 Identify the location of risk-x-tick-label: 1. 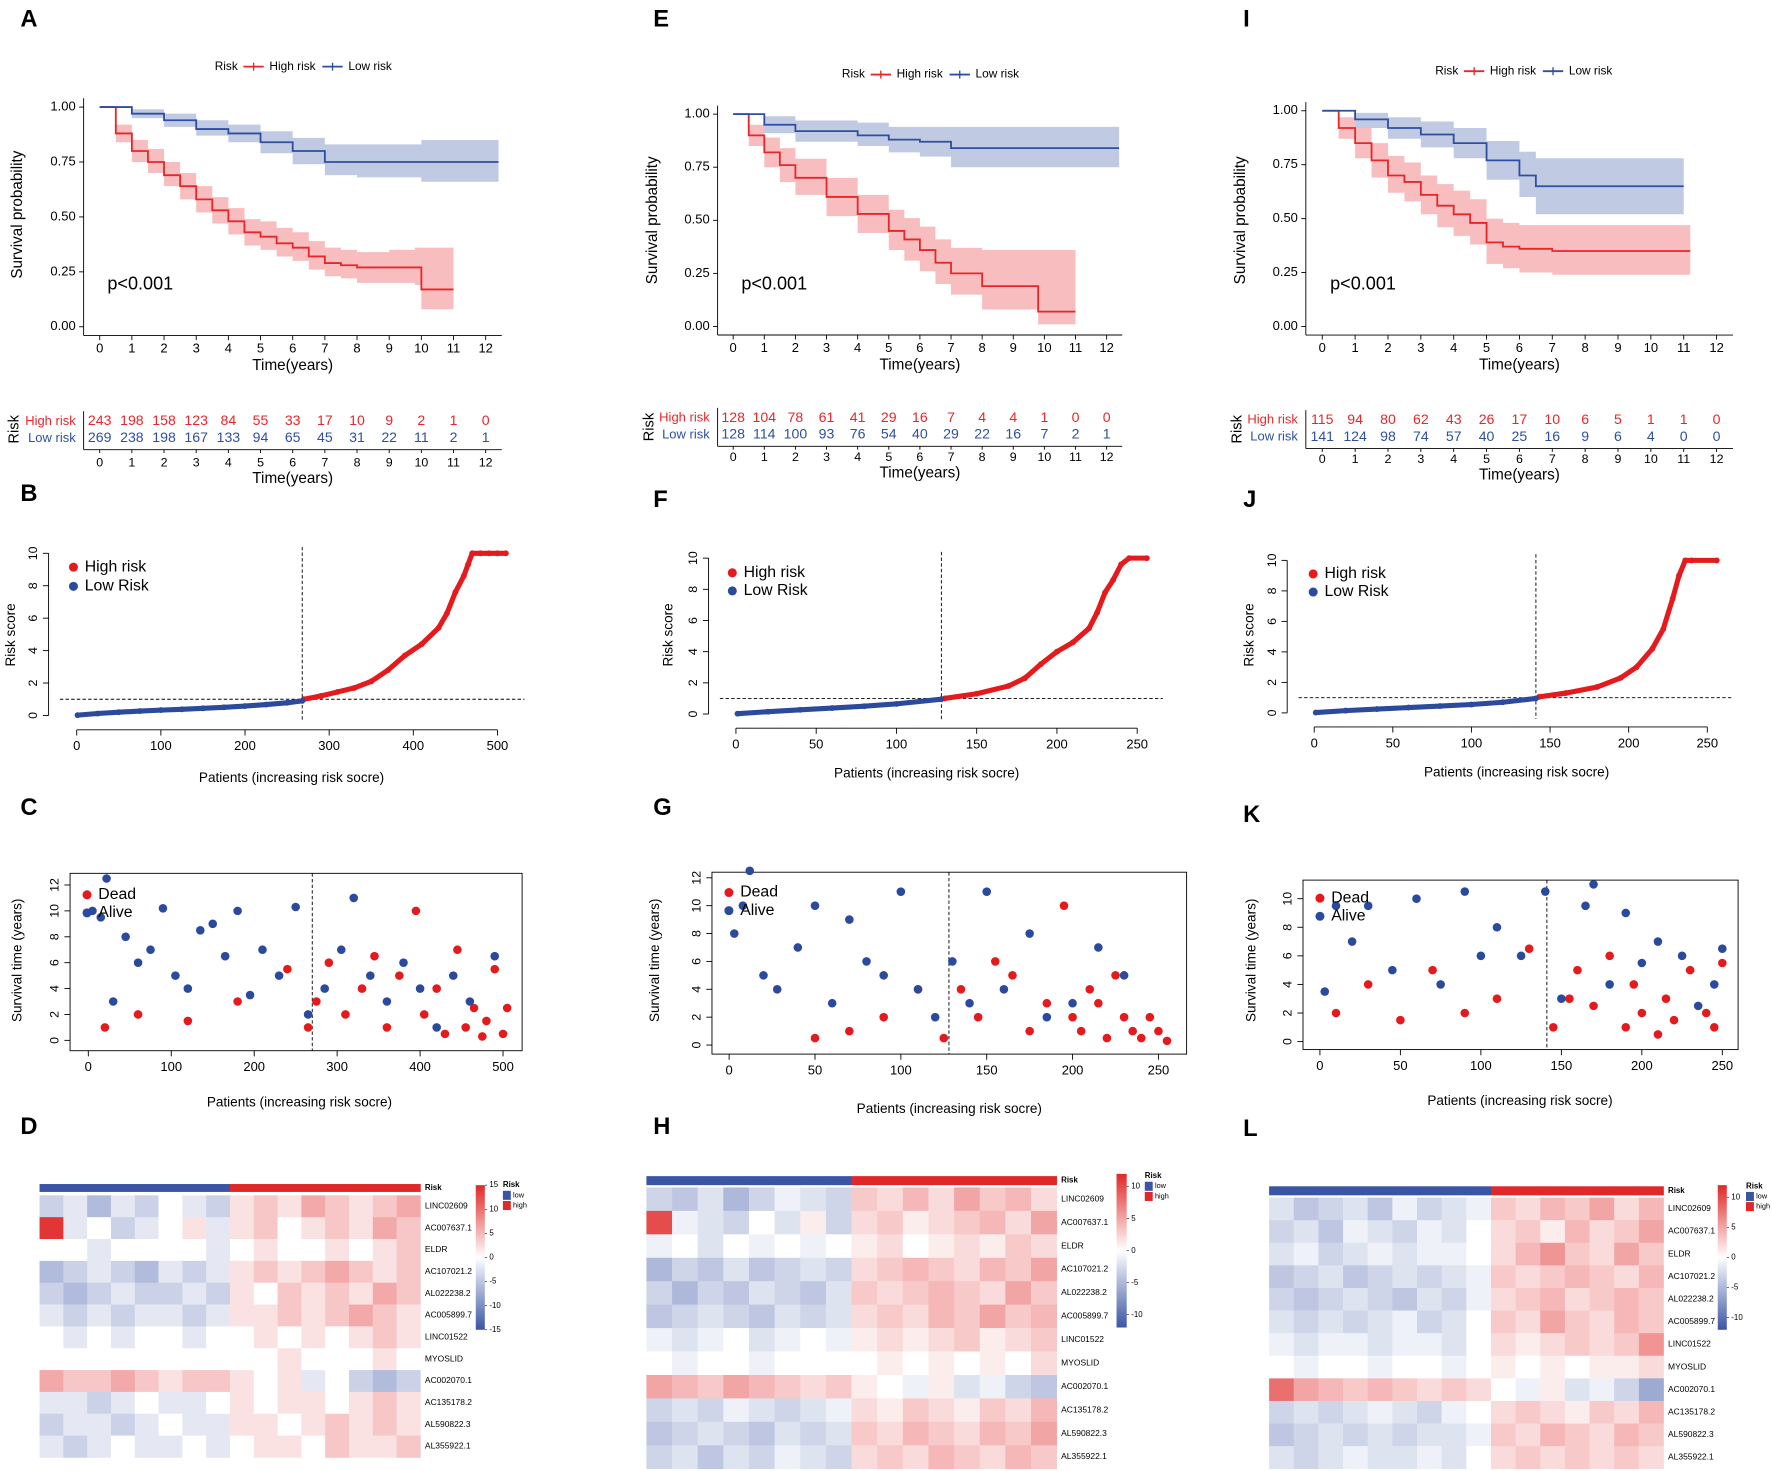
(1355, 459).